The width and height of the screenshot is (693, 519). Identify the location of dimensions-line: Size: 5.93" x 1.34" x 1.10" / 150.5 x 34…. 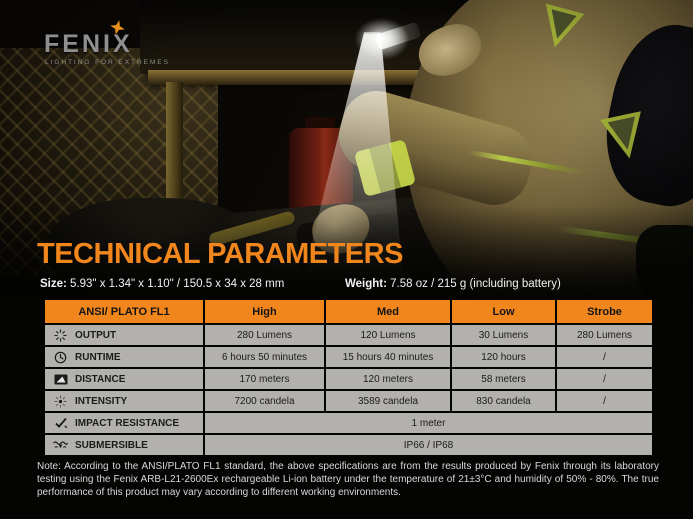
(300, 284).